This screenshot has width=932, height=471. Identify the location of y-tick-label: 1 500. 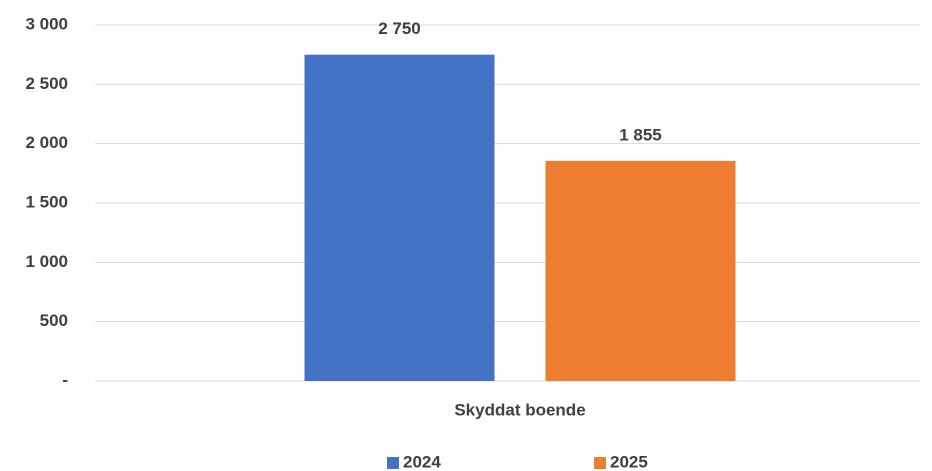
(46, 201).